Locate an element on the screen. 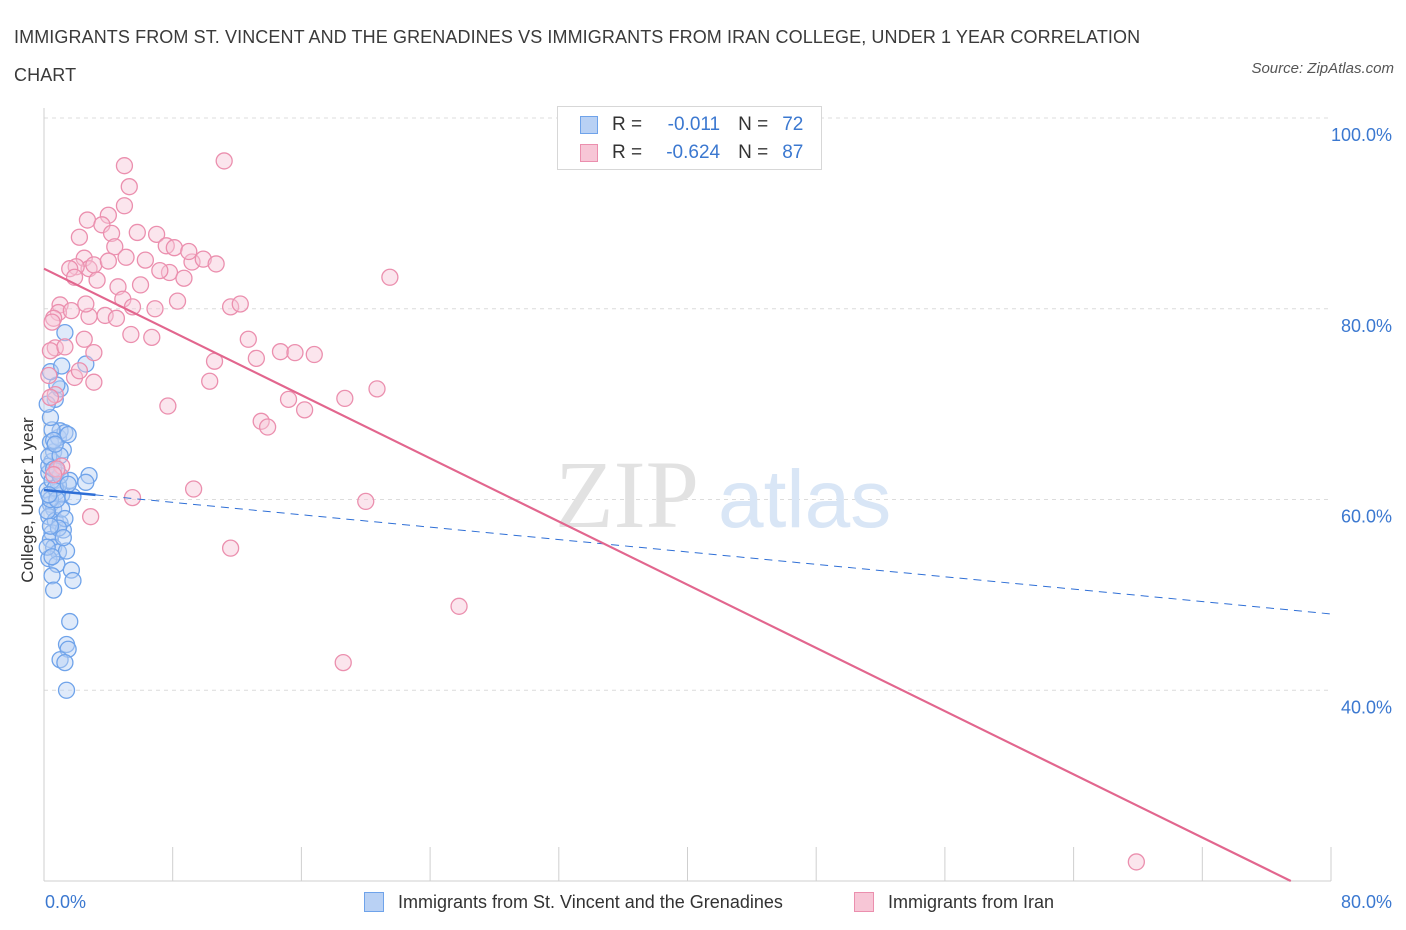 This screenshot has height=930, width=1406. legend-r-value: -0.011 is located at coordinates (694, 124).